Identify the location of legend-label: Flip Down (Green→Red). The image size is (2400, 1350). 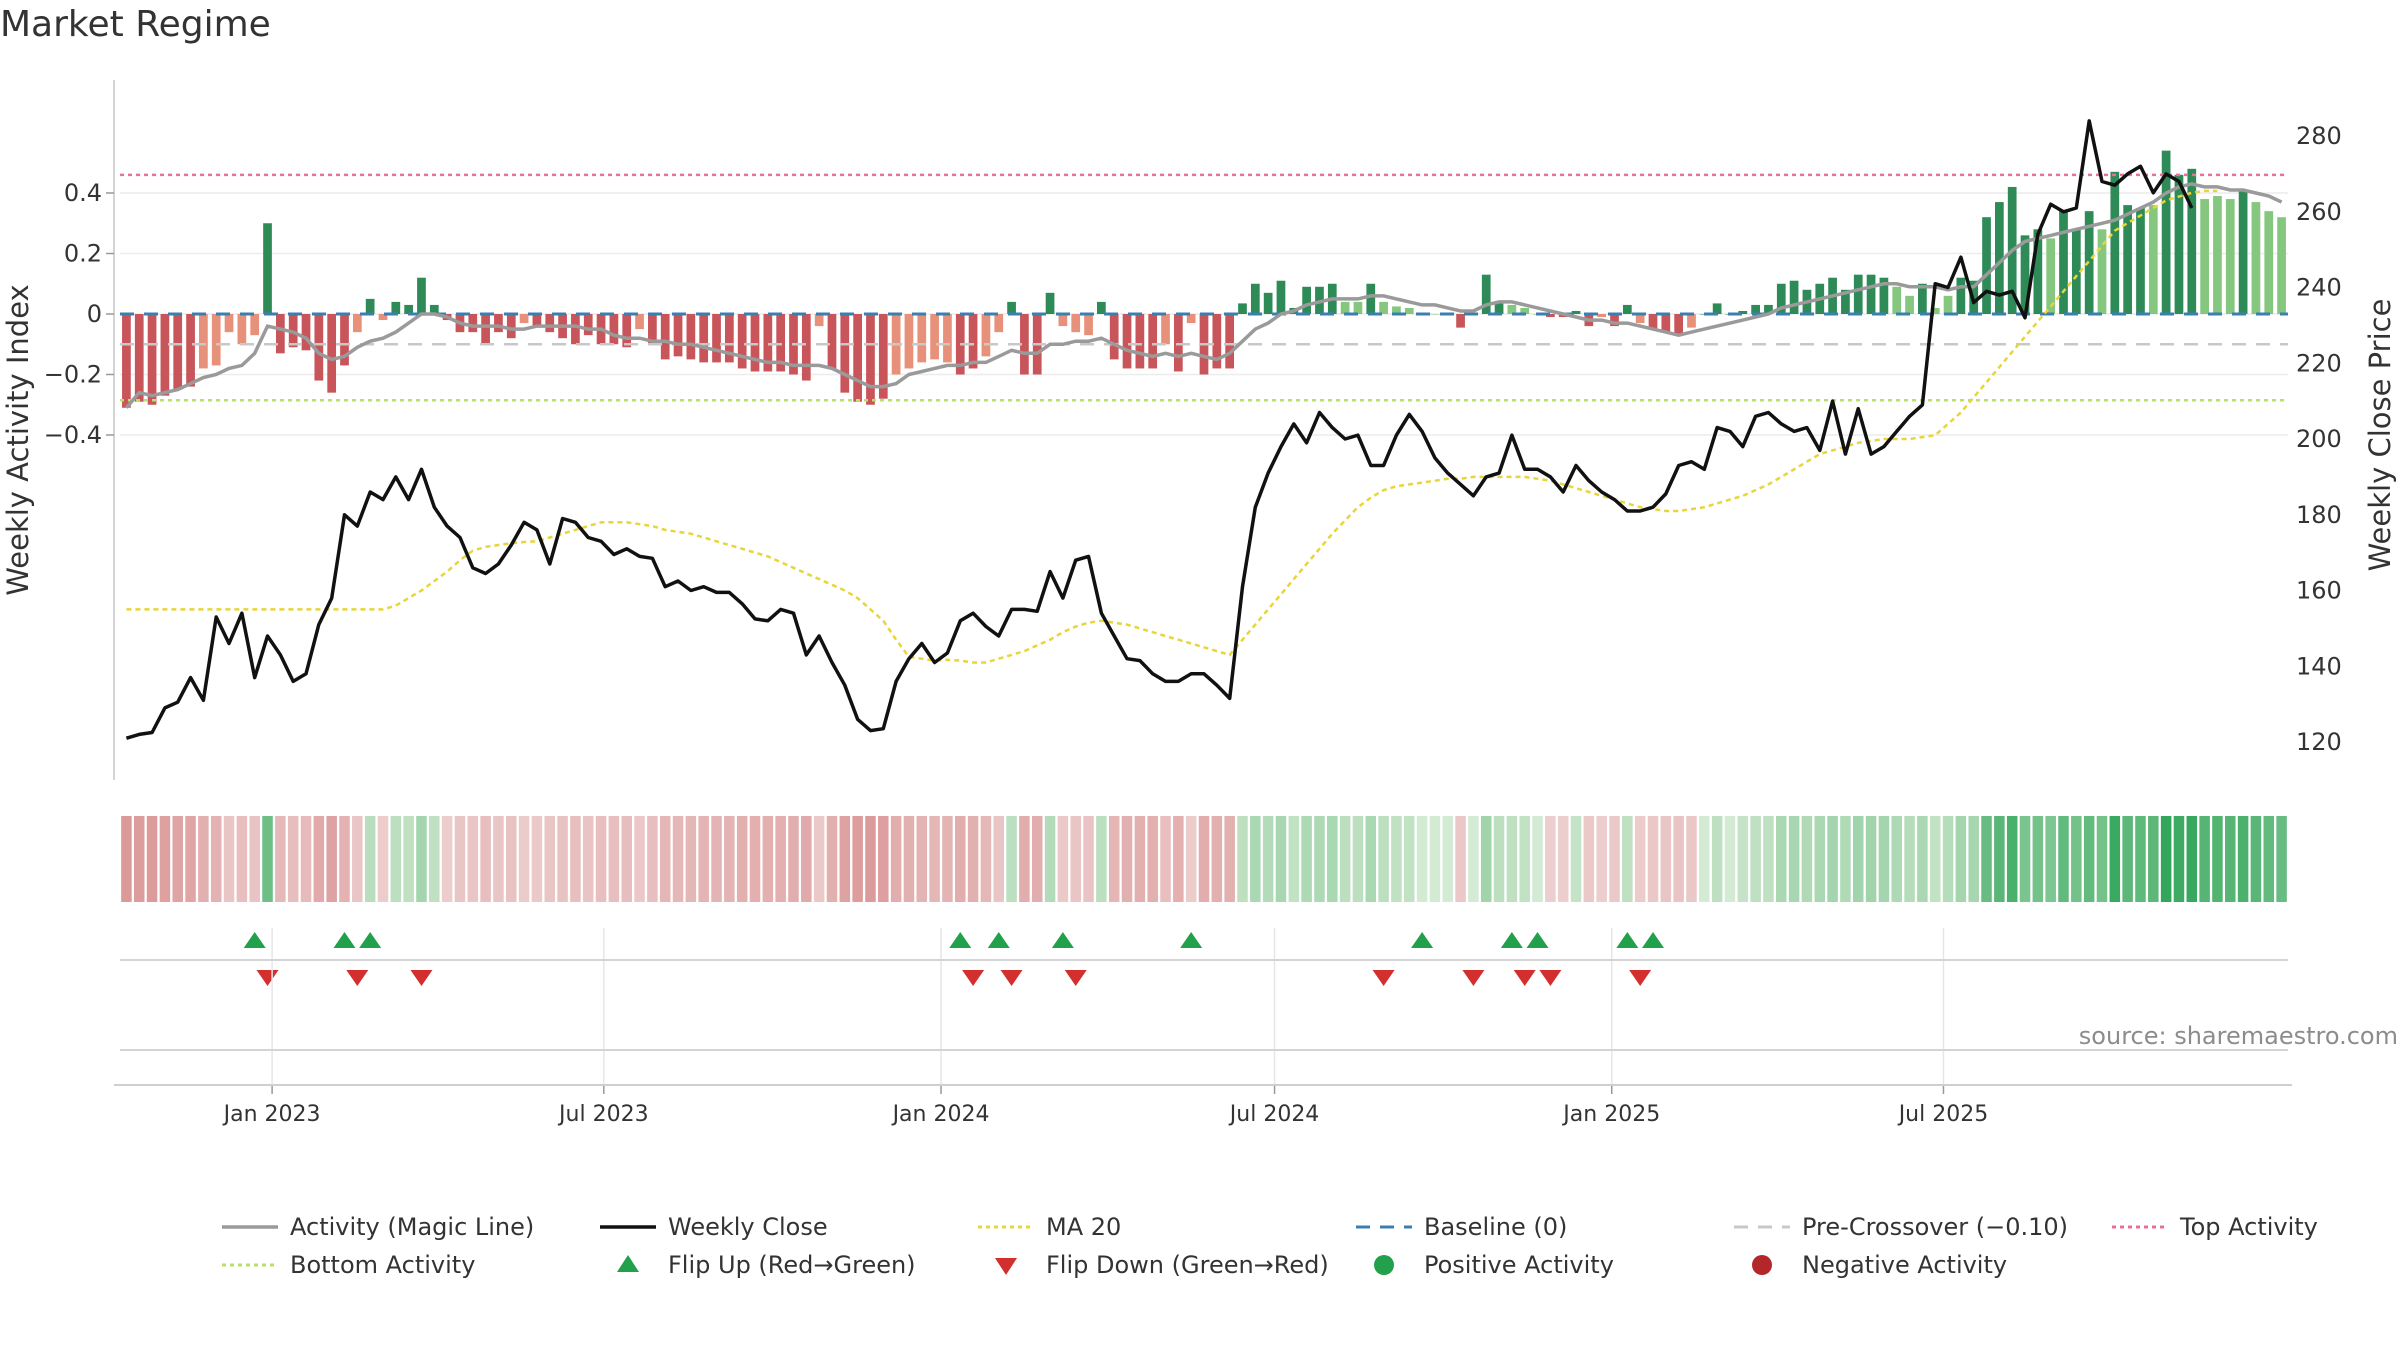
(1187, 1265).